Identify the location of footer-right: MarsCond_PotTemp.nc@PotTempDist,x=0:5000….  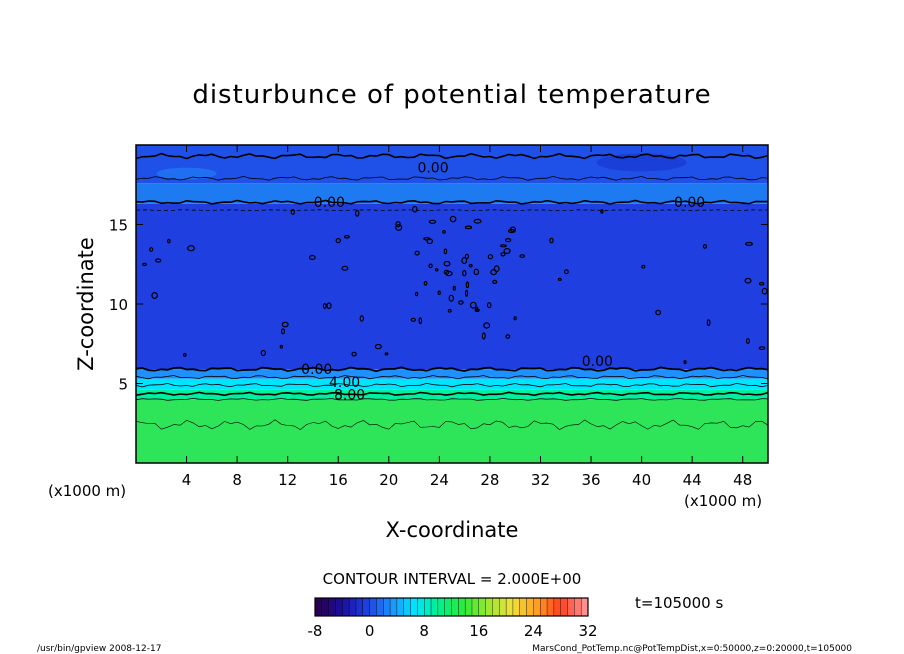
(692, 649).